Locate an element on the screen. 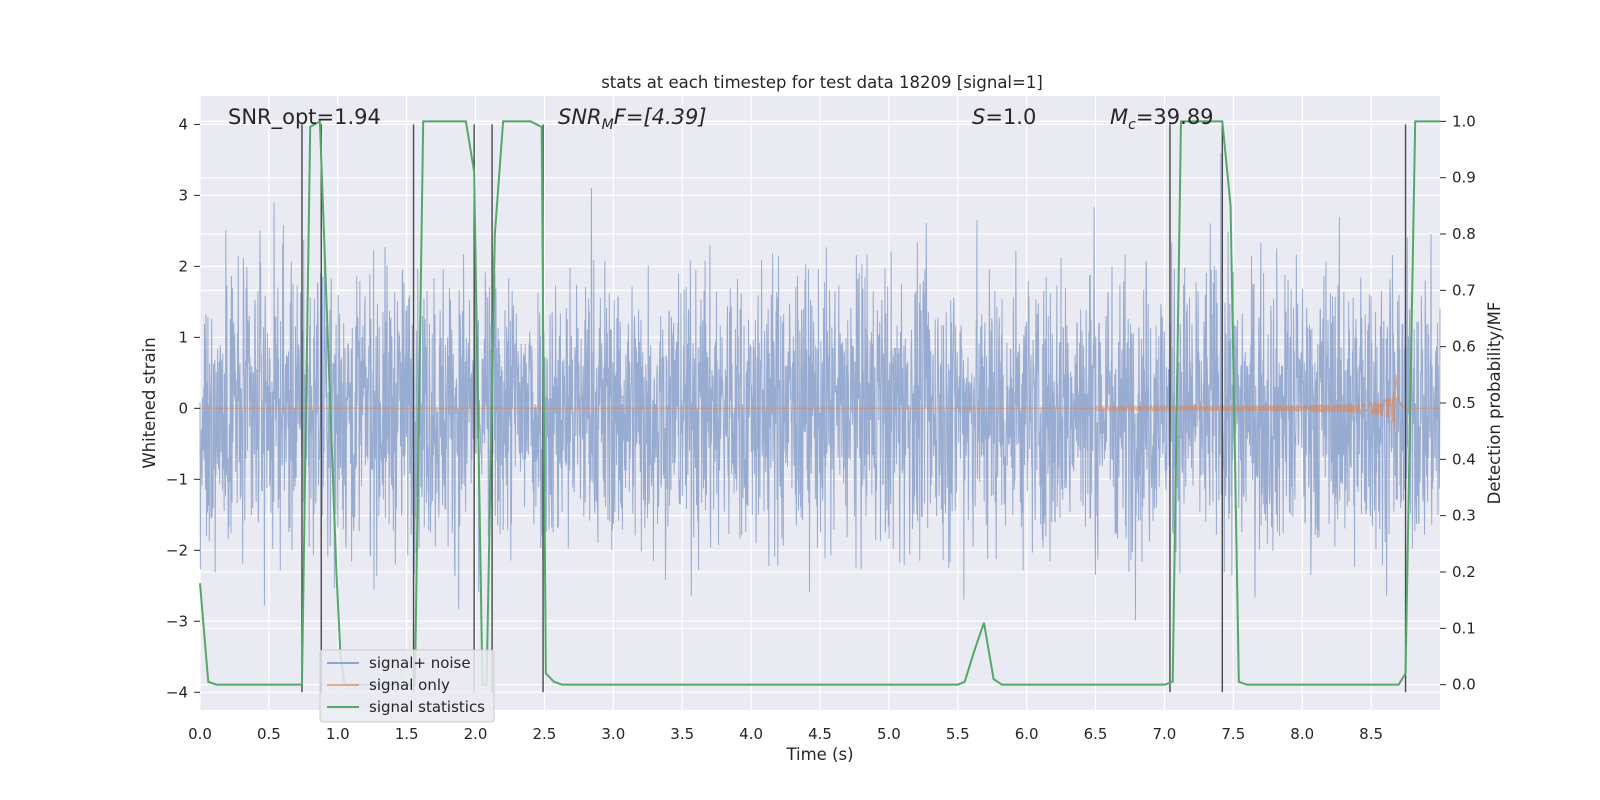 This screenshot has height=800, width=1600. x-tick-label: 5.0 is located at coordinates (889, 734).